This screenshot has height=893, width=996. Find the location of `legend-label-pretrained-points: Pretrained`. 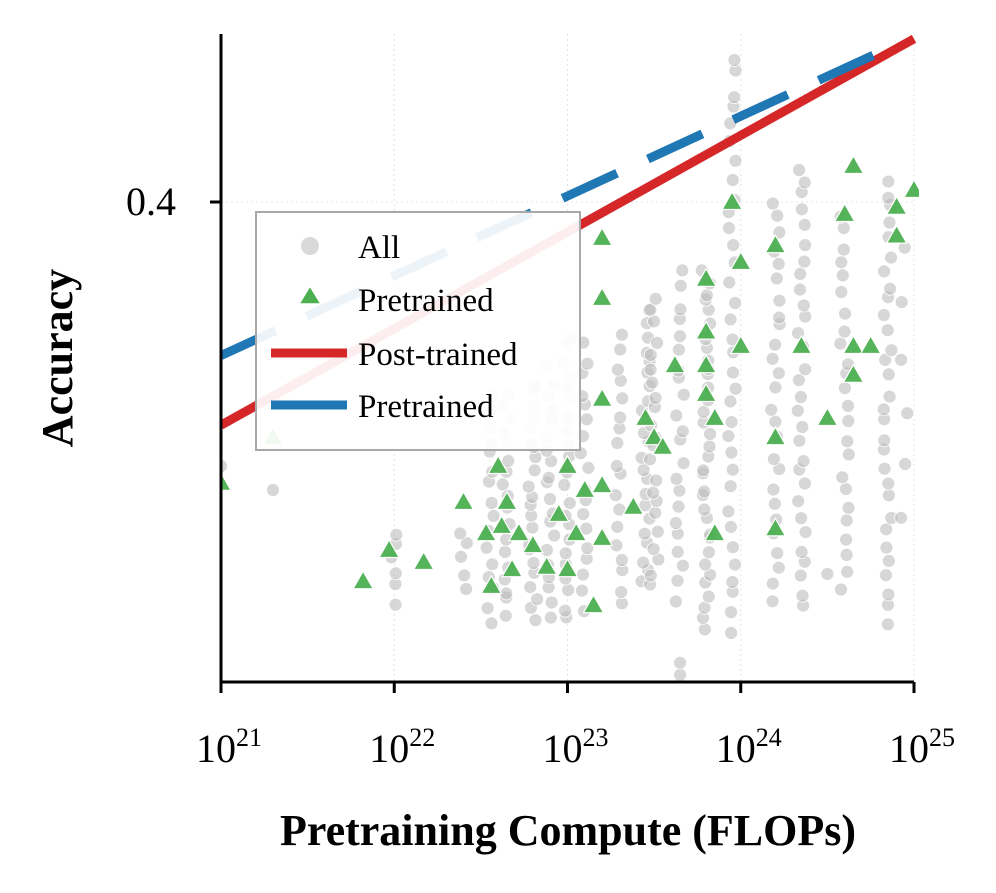

legend-label-pretrained-points: Pretrained is located at coordinates (426, 301).